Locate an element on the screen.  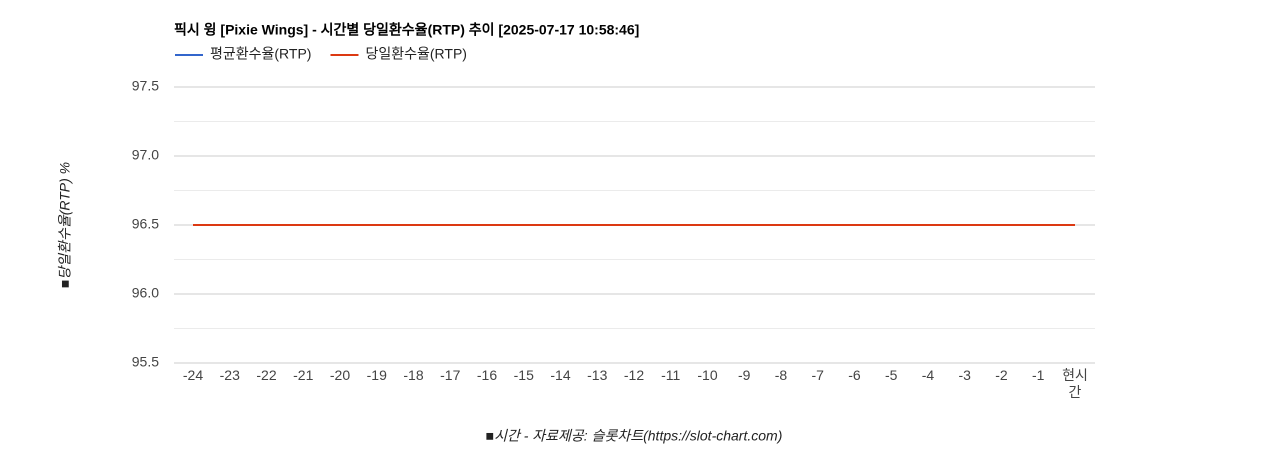
x-tick-label: -15 is located at coordinates (523, 375).